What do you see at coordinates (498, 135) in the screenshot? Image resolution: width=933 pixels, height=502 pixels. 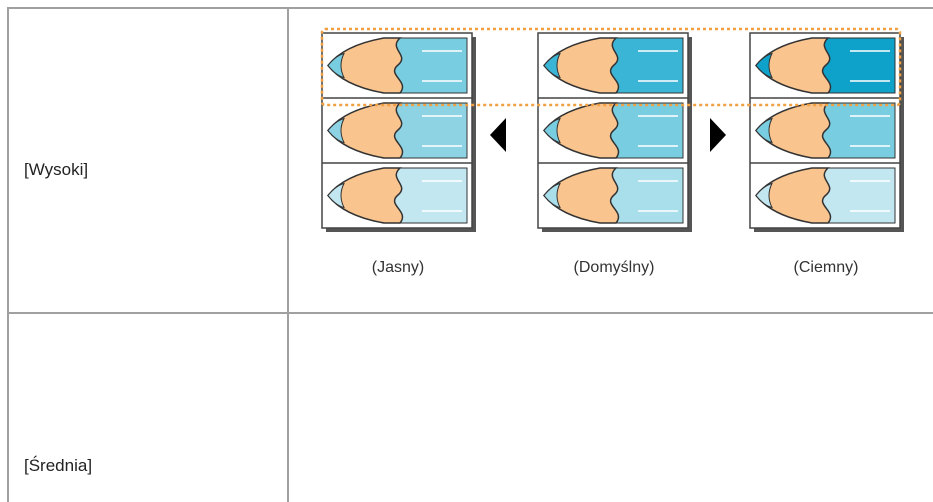 I see `arrow-left` at bounding box center [498, 135].